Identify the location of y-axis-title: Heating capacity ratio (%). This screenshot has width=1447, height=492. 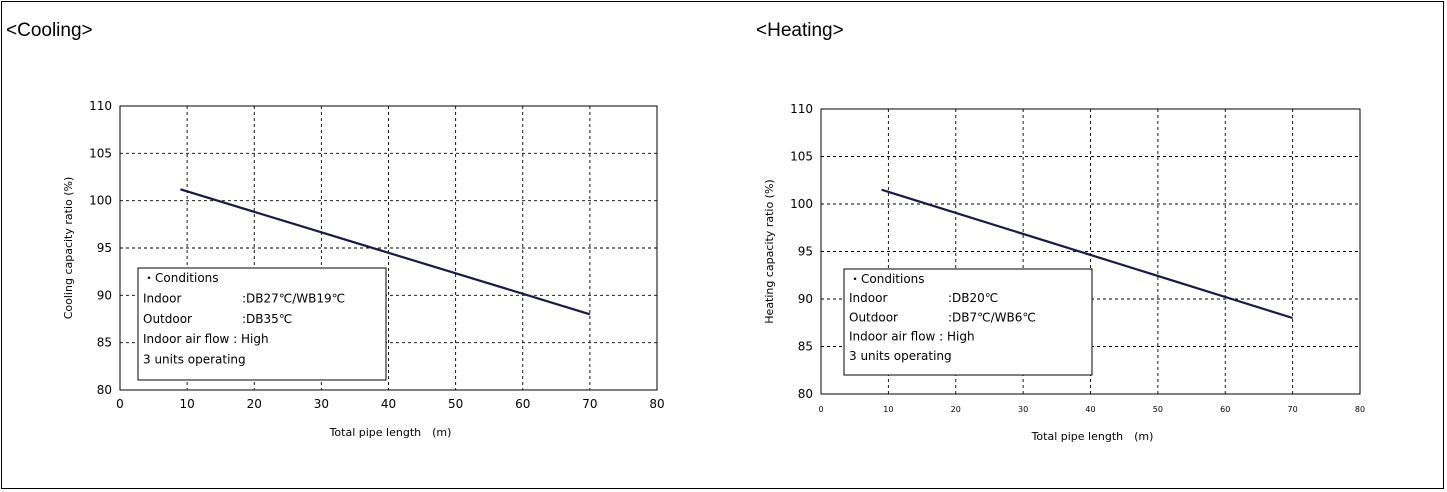
(769, 251).